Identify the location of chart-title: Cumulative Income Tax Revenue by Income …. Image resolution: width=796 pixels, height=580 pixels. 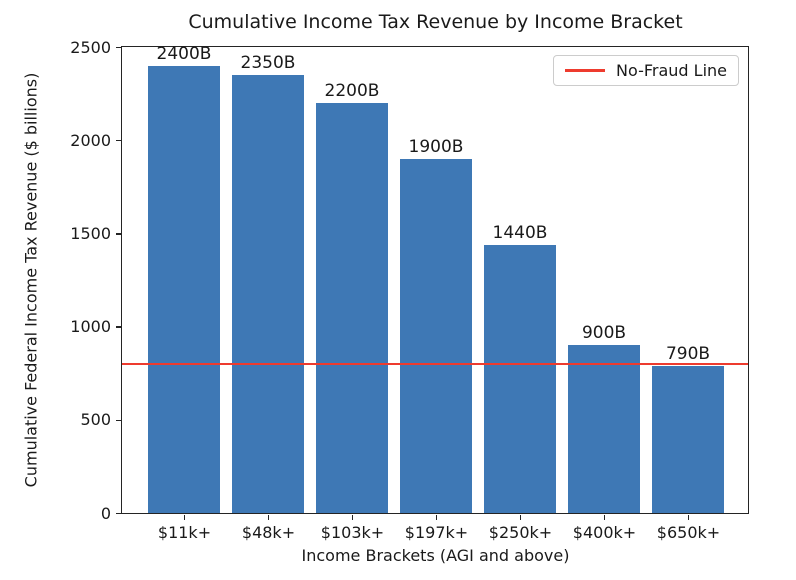
(435, 22).